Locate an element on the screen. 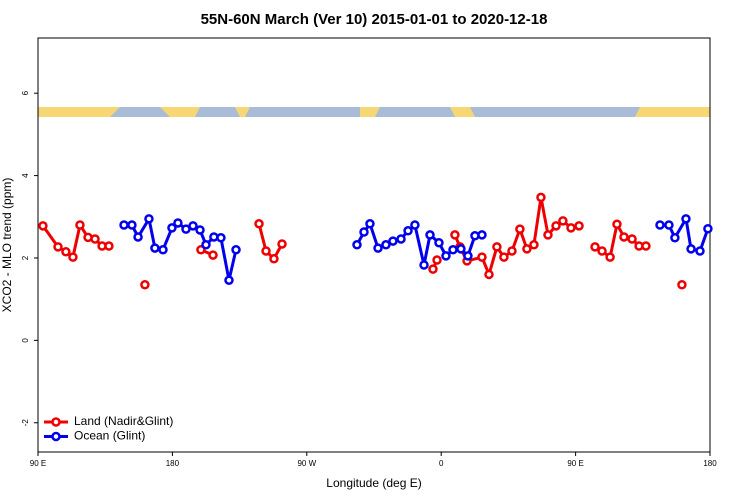 This screenshot has height=500, width=750. x-tick-label: 90 W is located at coordinates (306, 463).